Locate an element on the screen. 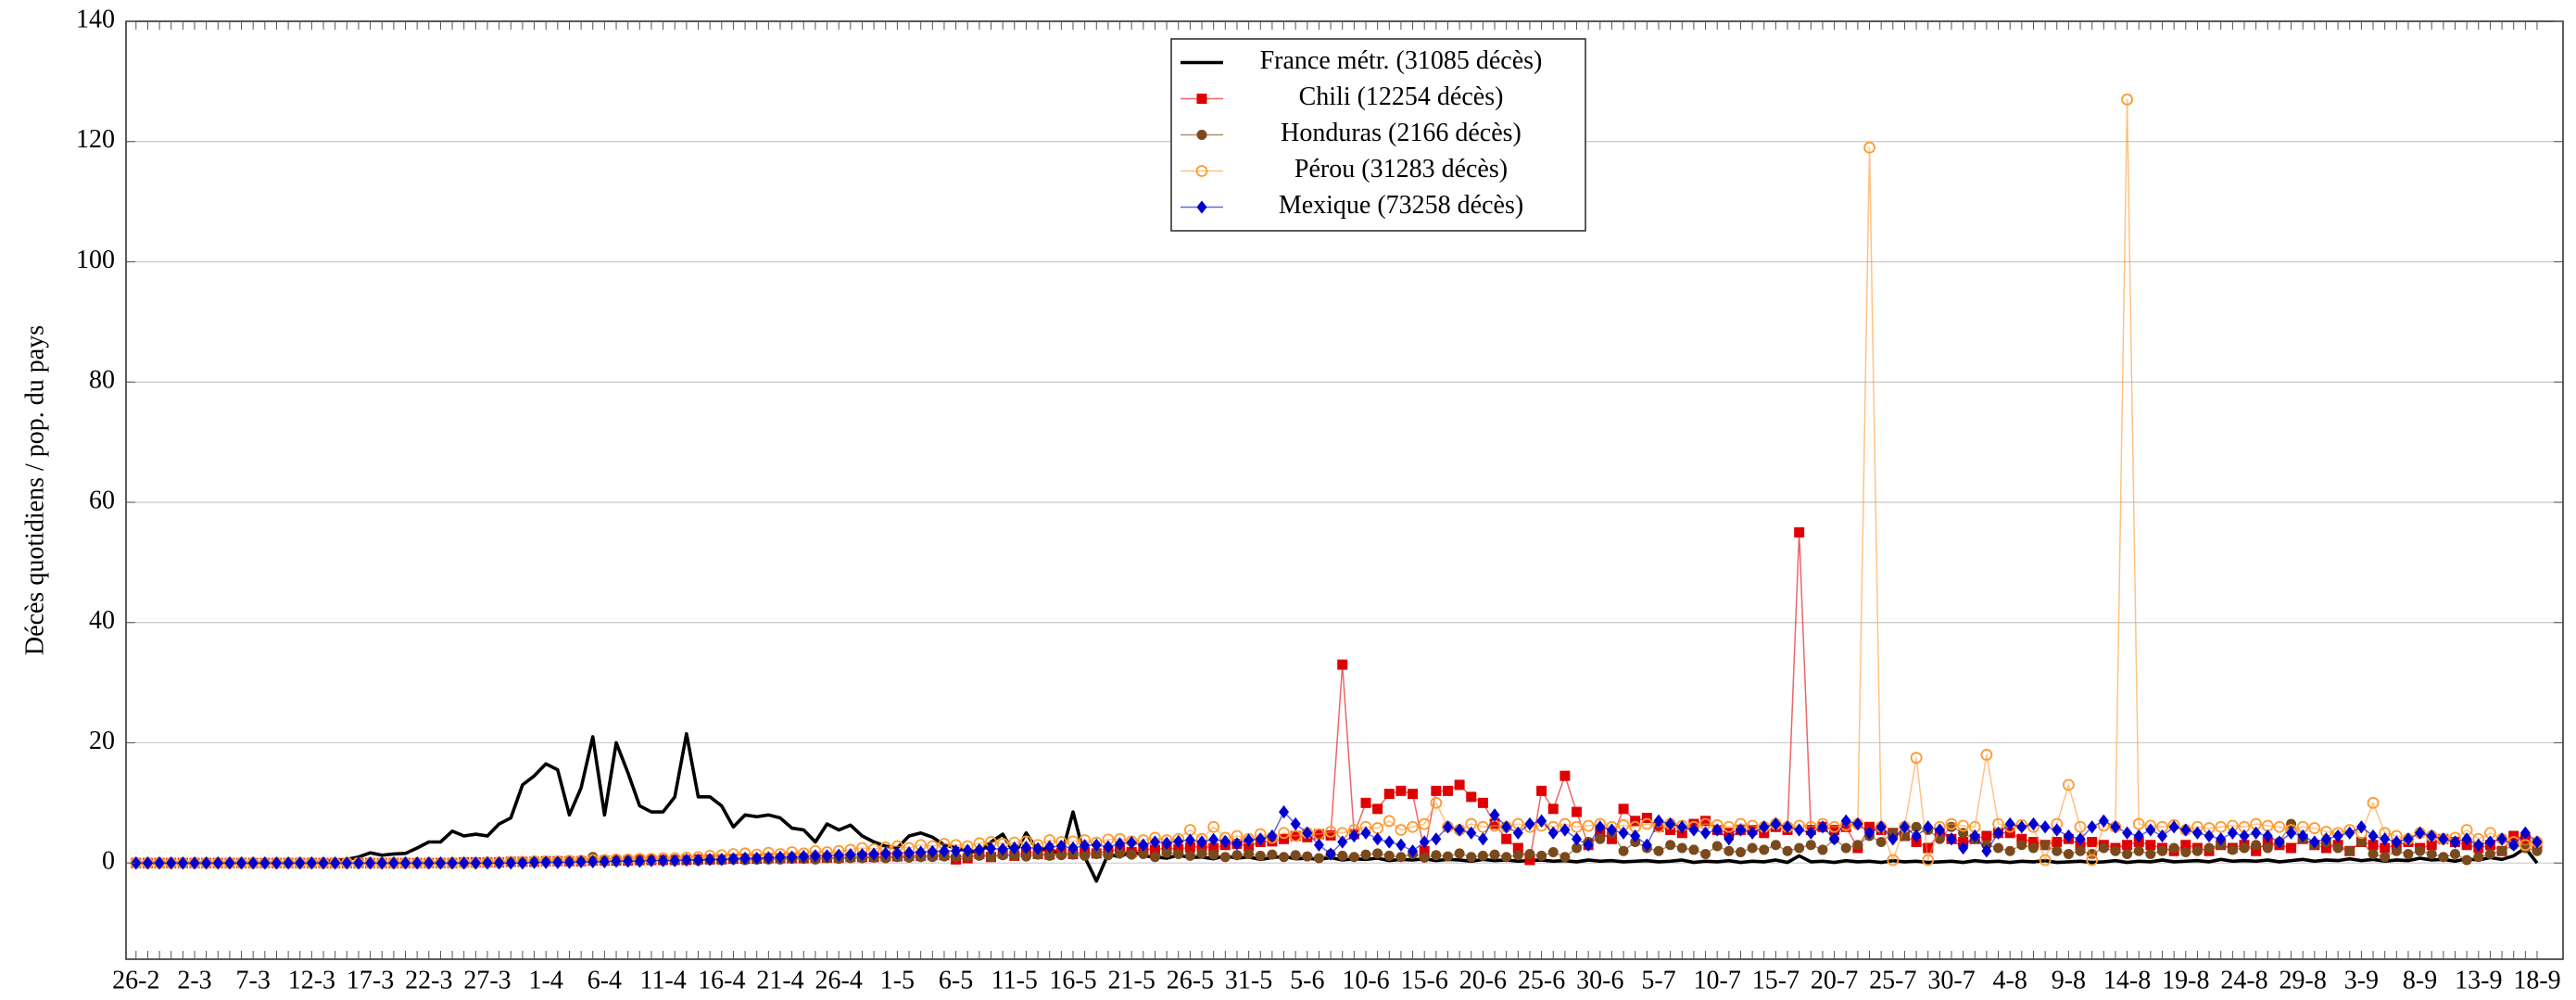 This screenshot has height=1000, width=2576. x-tick-label: 26-2 is located at coordinates (135, 980).